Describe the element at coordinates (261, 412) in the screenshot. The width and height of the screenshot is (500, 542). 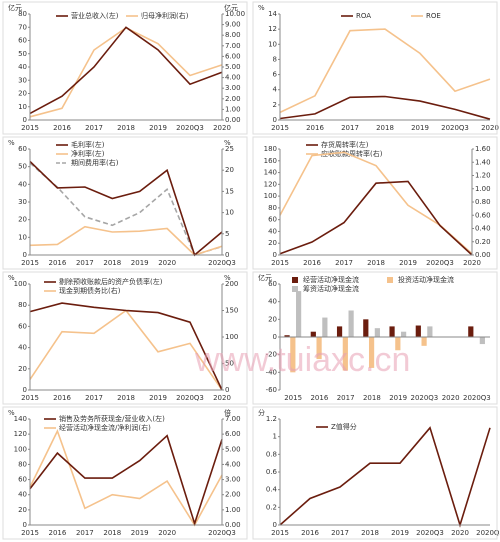
I see `y-unit: 分` at that location.